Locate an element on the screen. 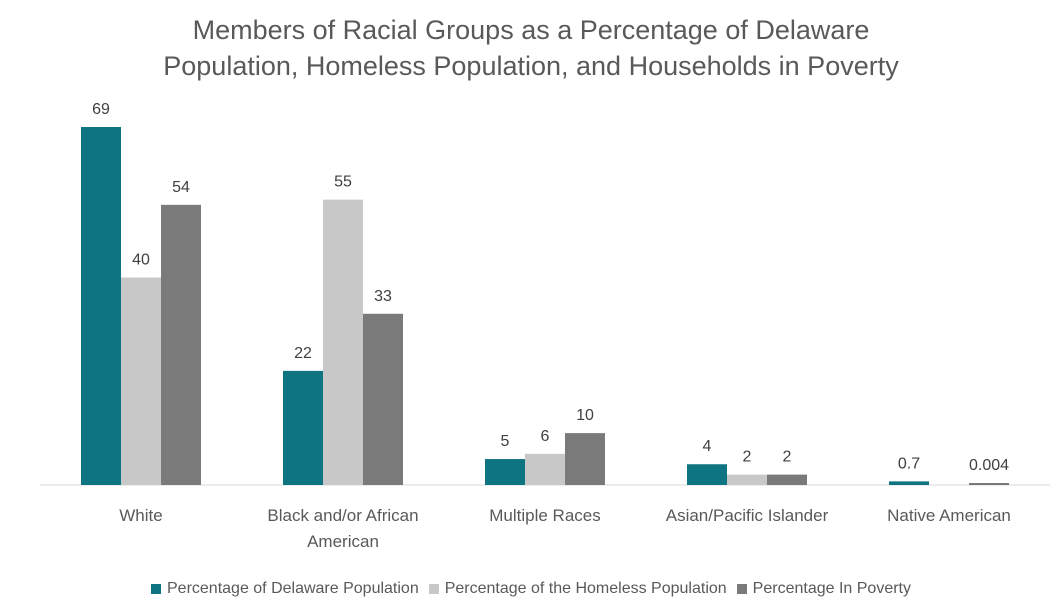 The image size is (1062, 606). legend-item-0: Percentage of Delaware Population is located at coordinates (285, 589).